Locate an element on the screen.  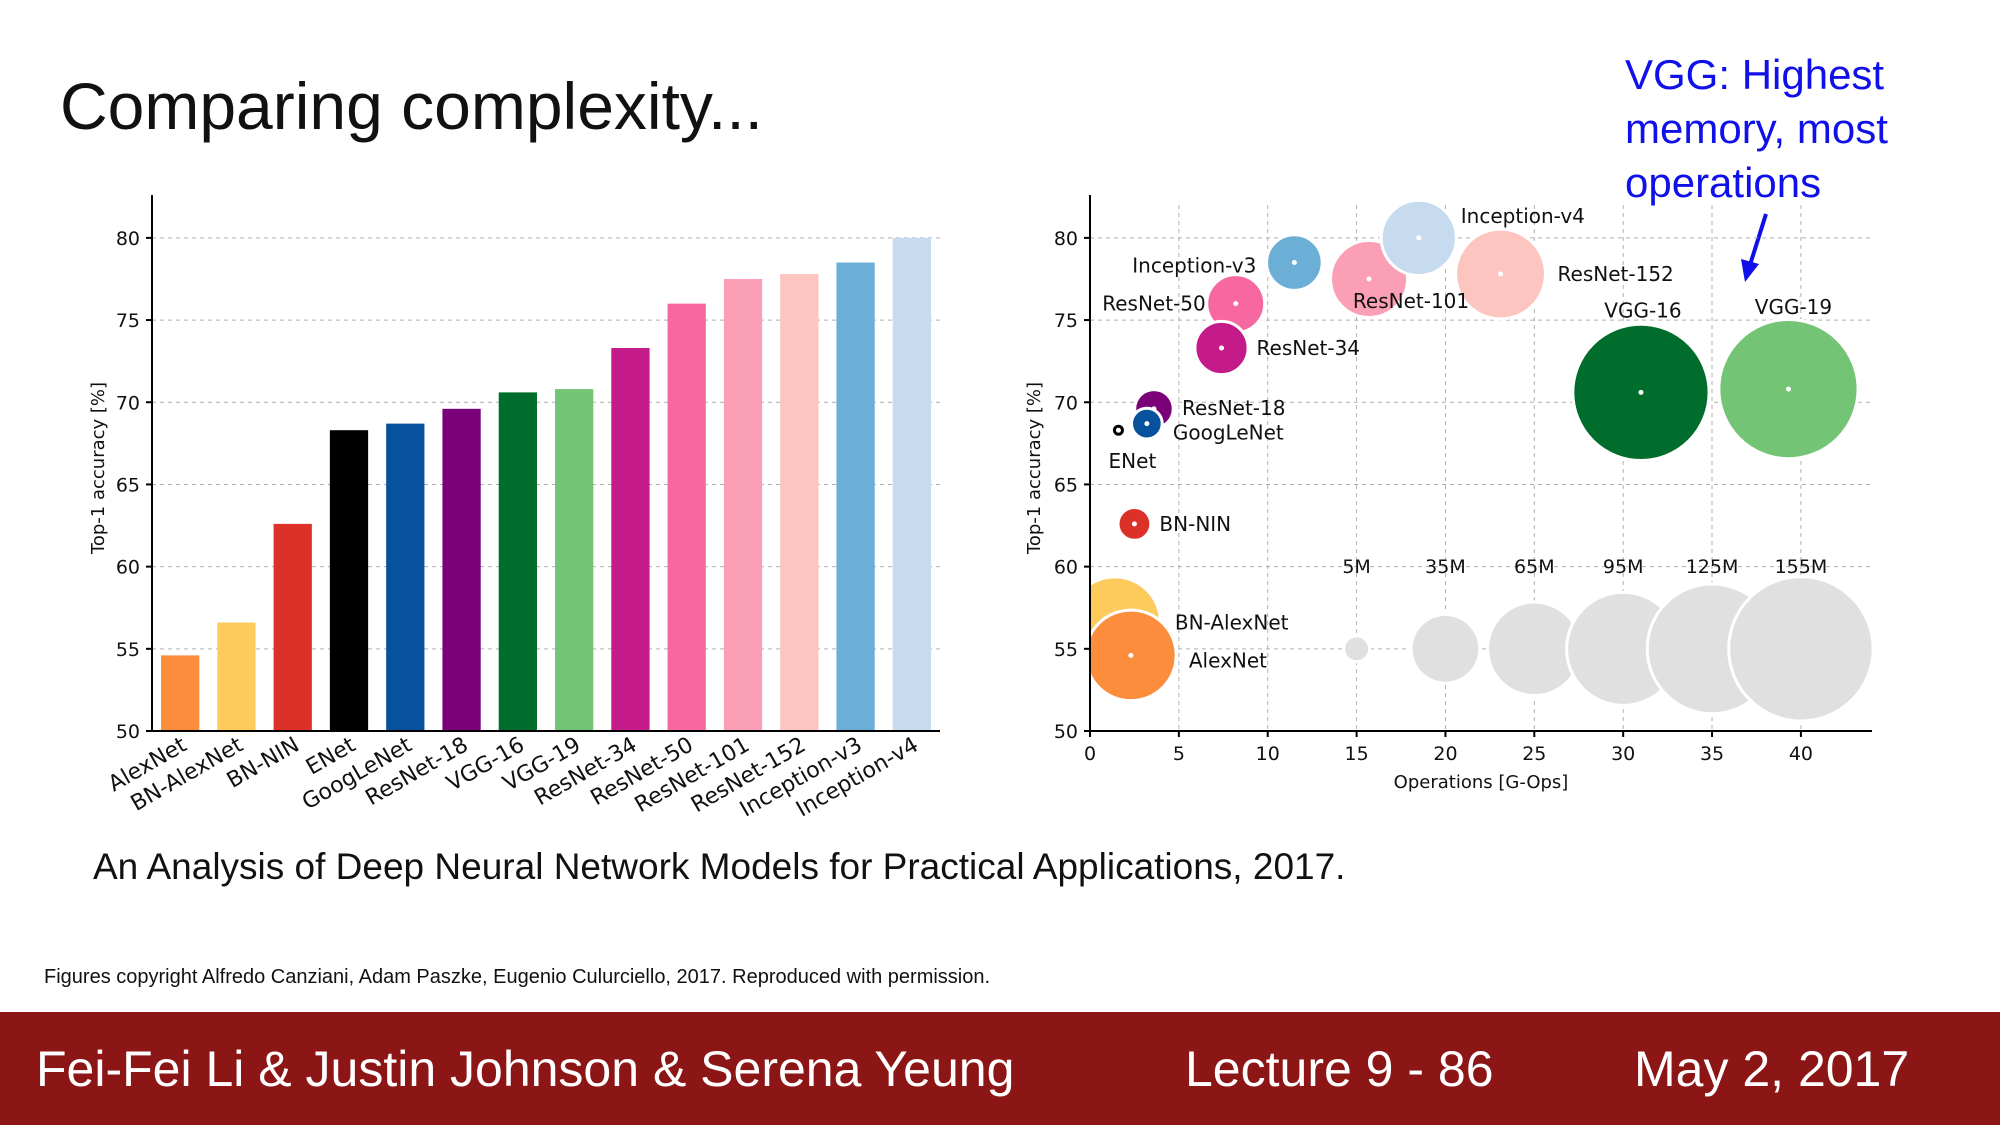
point-label: AlexNet is located at coordinates (1228, 660).